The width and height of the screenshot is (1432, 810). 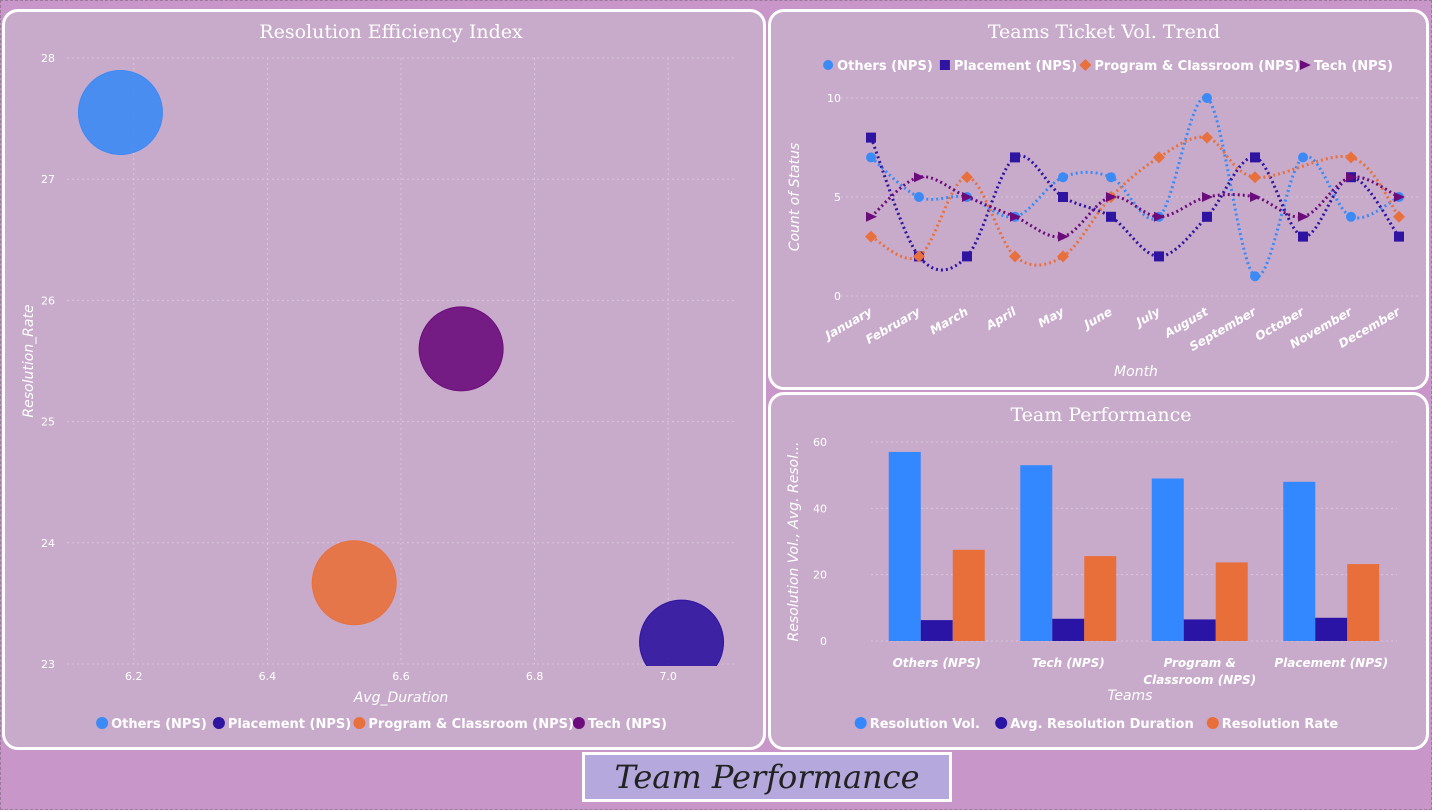 What do you see at coordinates (837, 296) in the screenshot?
I see `y-tick-label: 0` at bounding box center [837, 296].